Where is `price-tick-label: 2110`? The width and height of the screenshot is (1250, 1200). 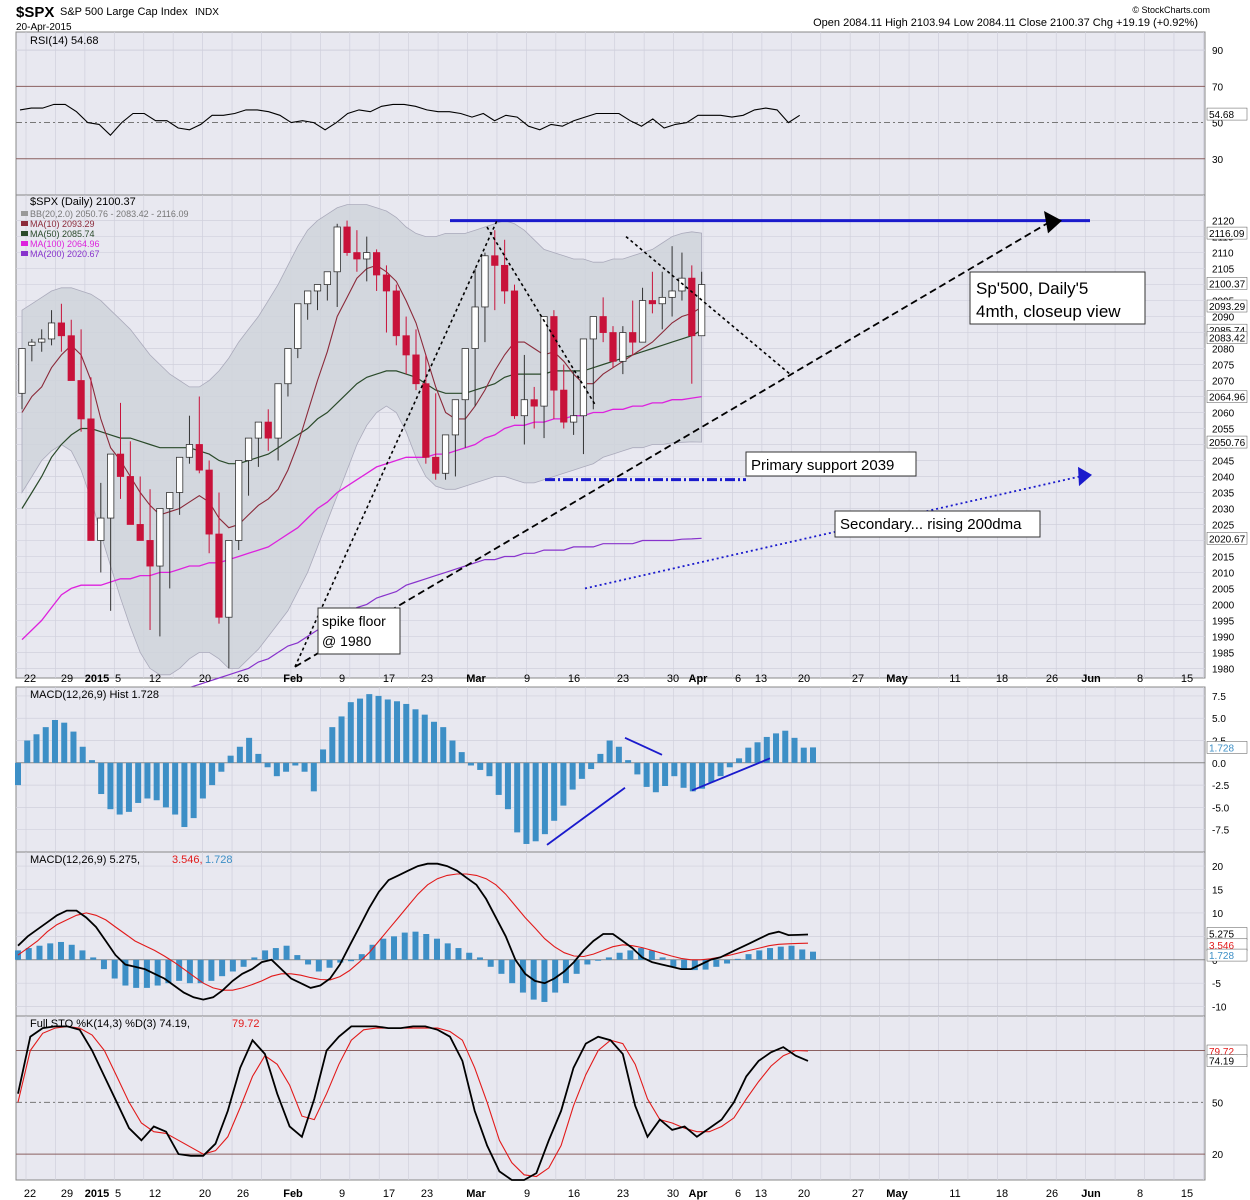 price-tick-label: 2110 is located at coordinates (1223, 254).